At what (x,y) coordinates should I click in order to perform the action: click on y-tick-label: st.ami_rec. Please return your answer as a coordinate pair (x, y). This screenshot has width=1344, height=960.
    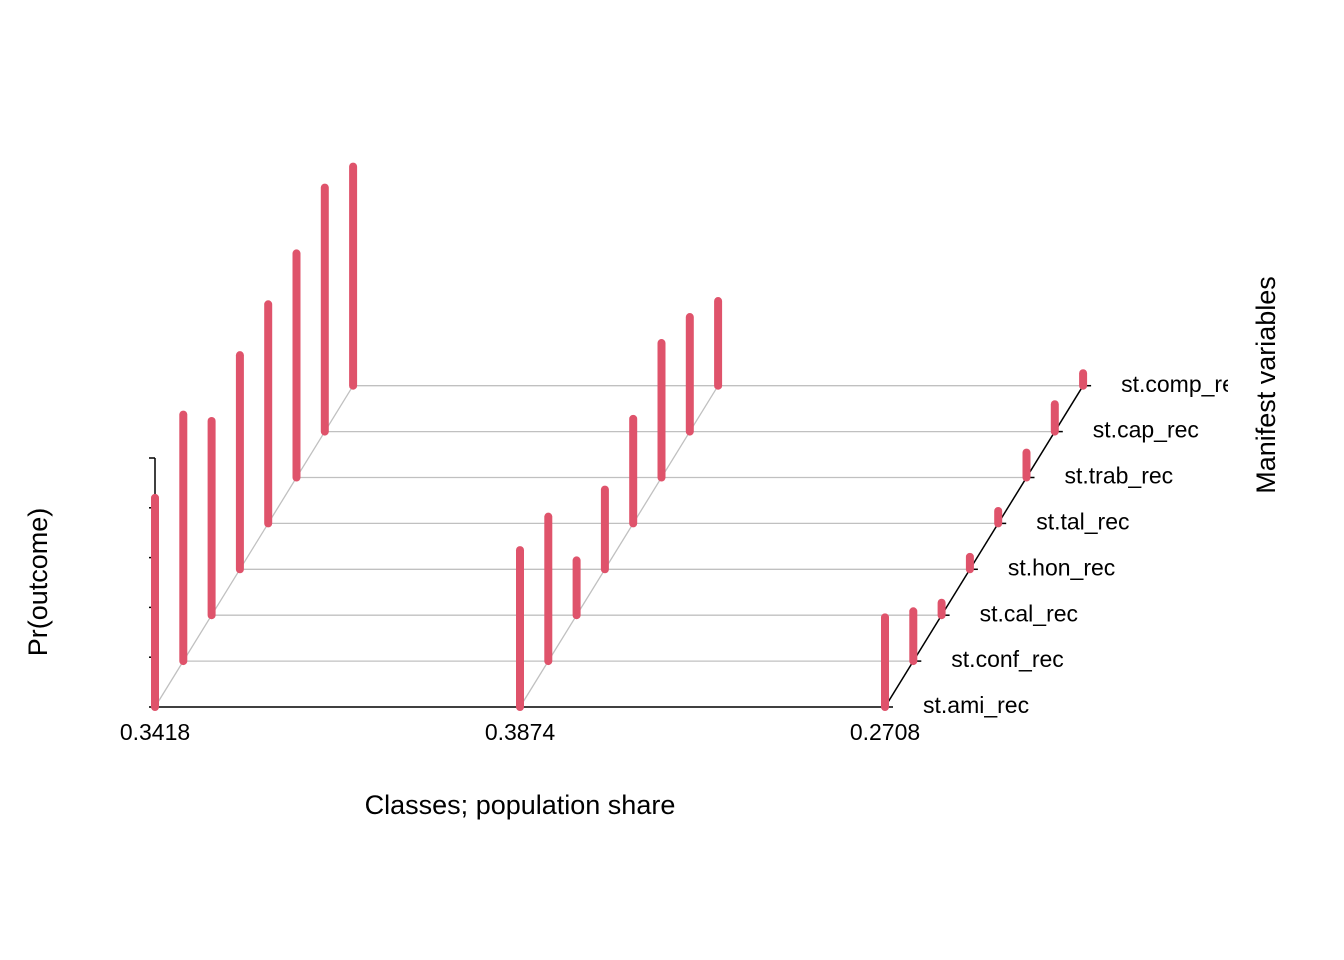
    Looking at the image, I should click on (976, 705).